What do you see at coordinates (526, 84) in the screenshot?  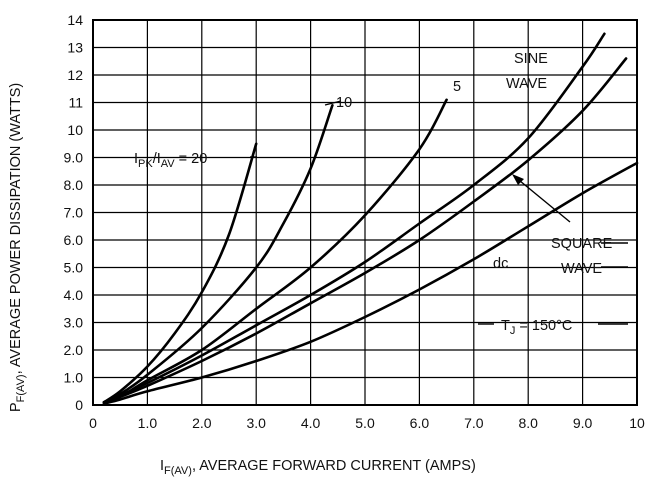 I see `sine-label-line2: WAVE` at bounding box center [526, 84].